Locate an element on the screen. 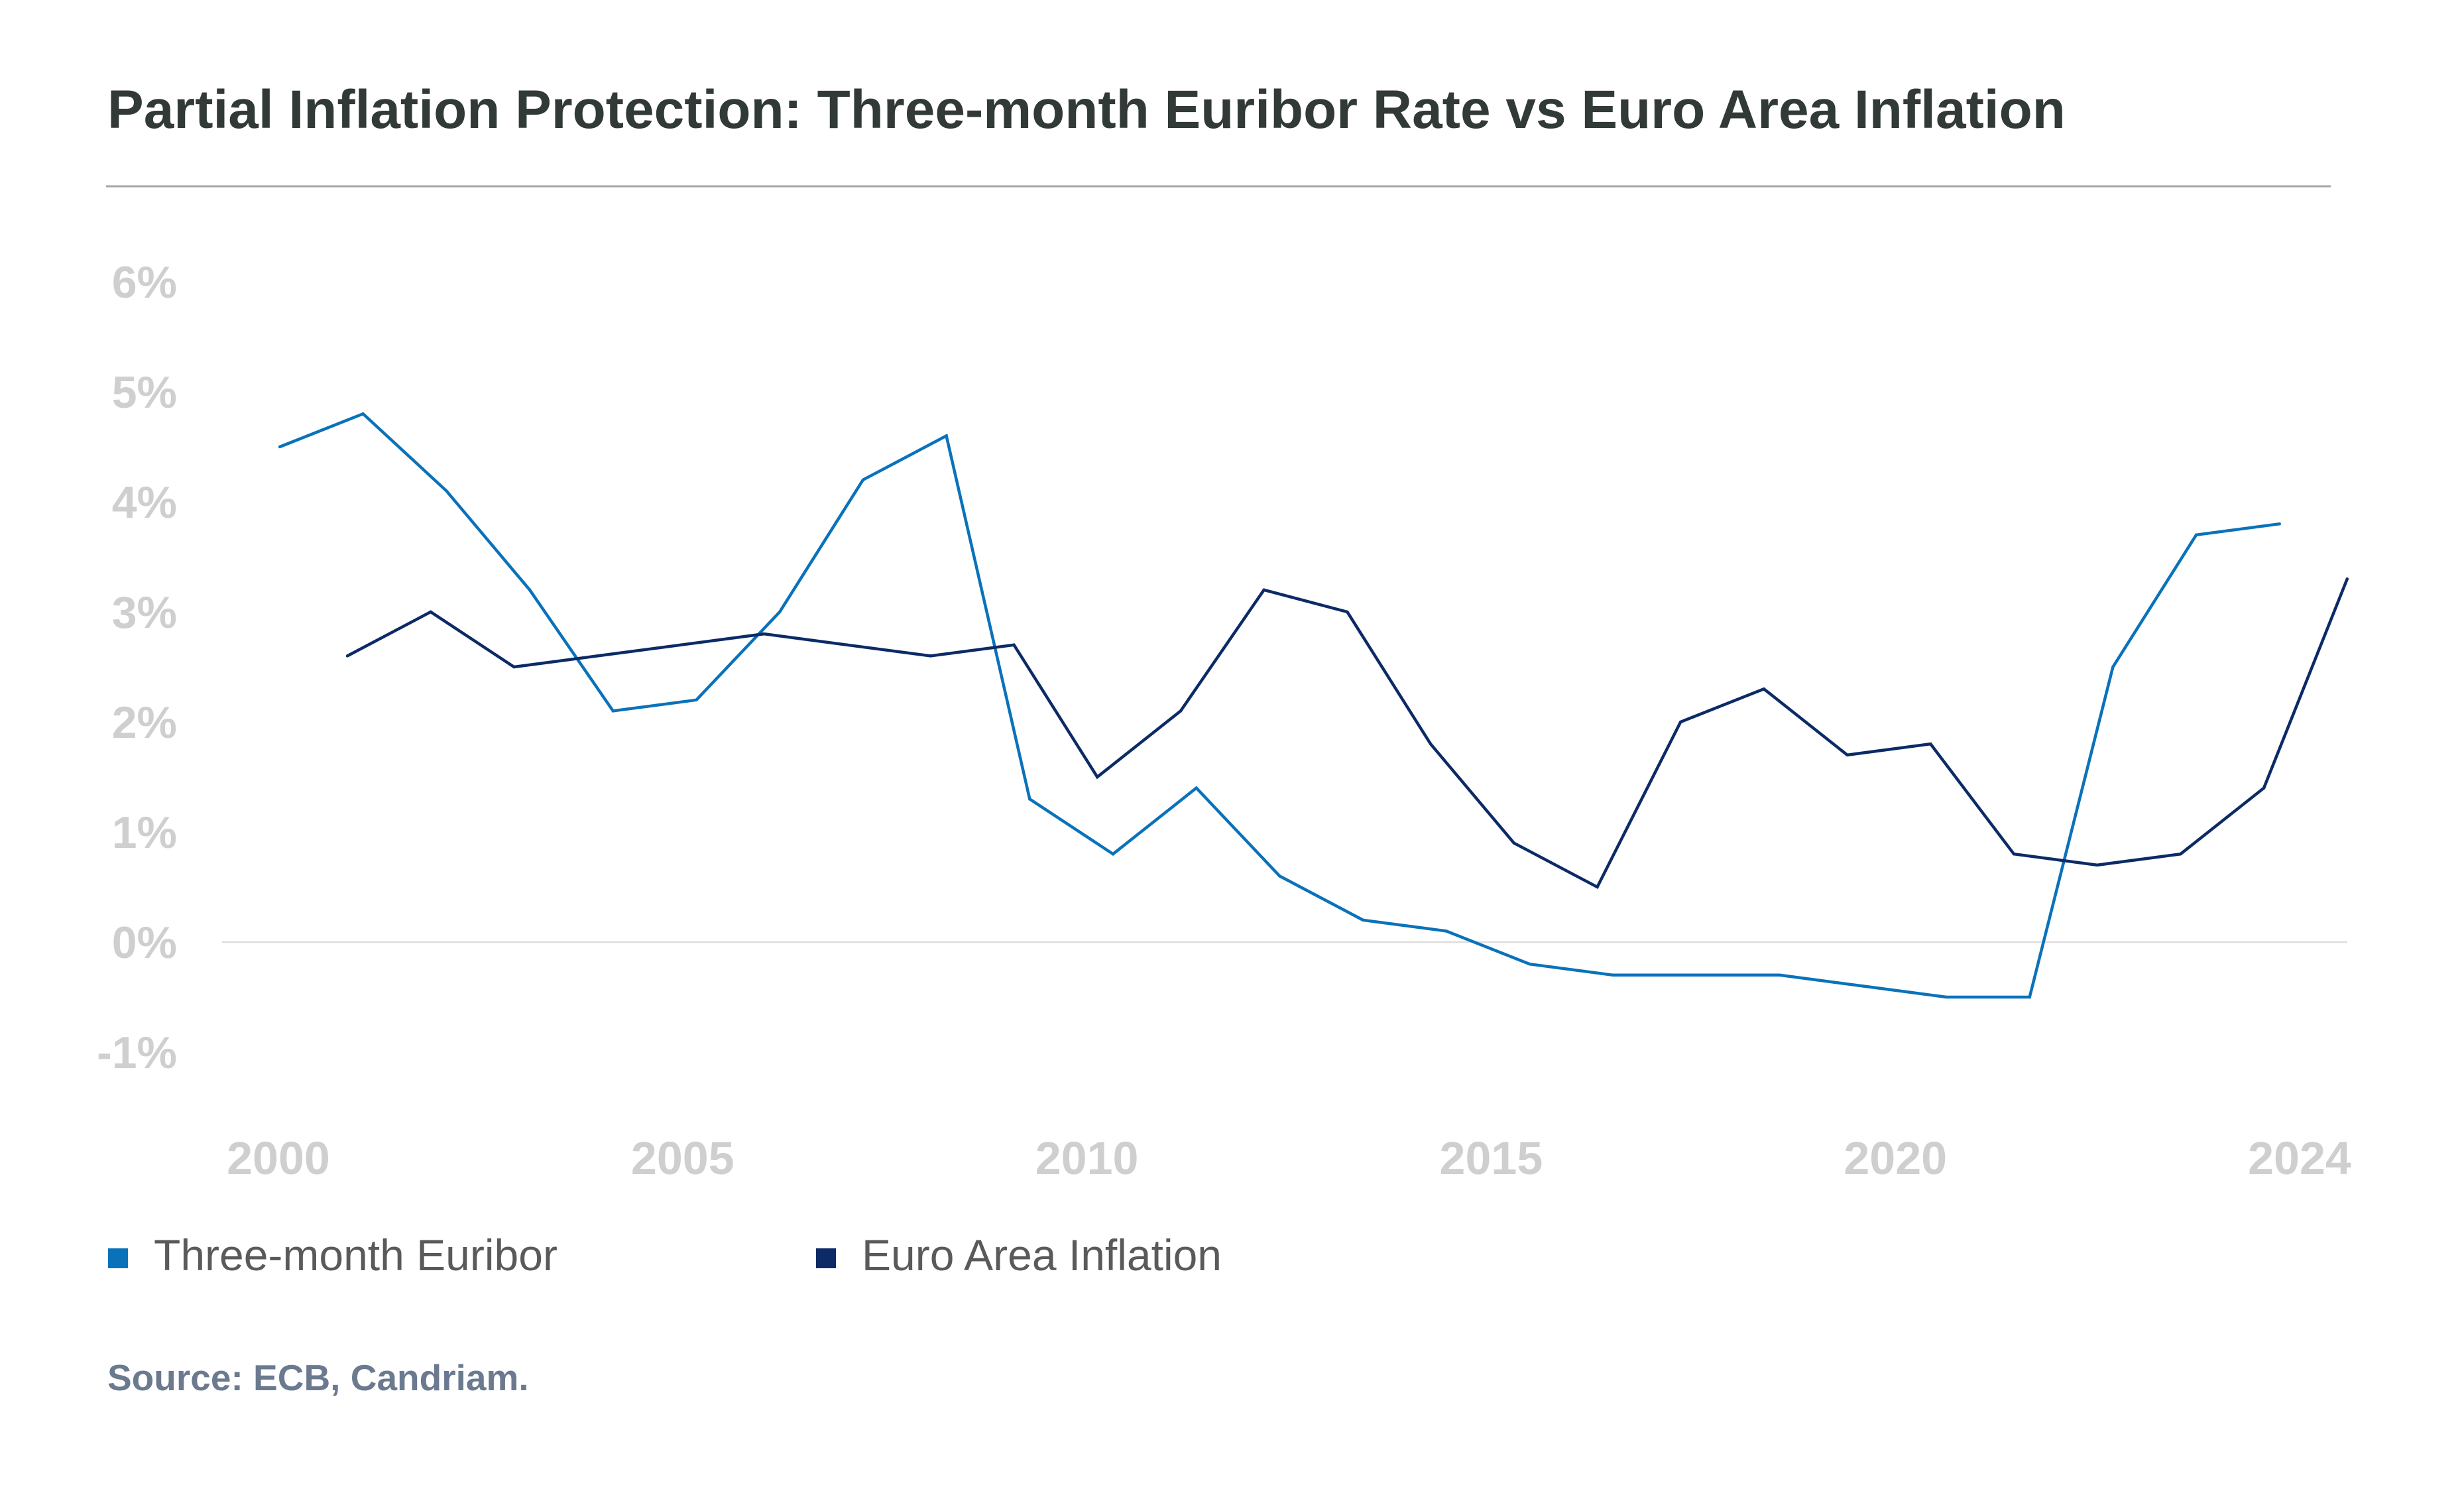 The height and width of the screenshot is (1491, 2464). x-tick-label: 2010 is located at coordinates (1087, 1158).